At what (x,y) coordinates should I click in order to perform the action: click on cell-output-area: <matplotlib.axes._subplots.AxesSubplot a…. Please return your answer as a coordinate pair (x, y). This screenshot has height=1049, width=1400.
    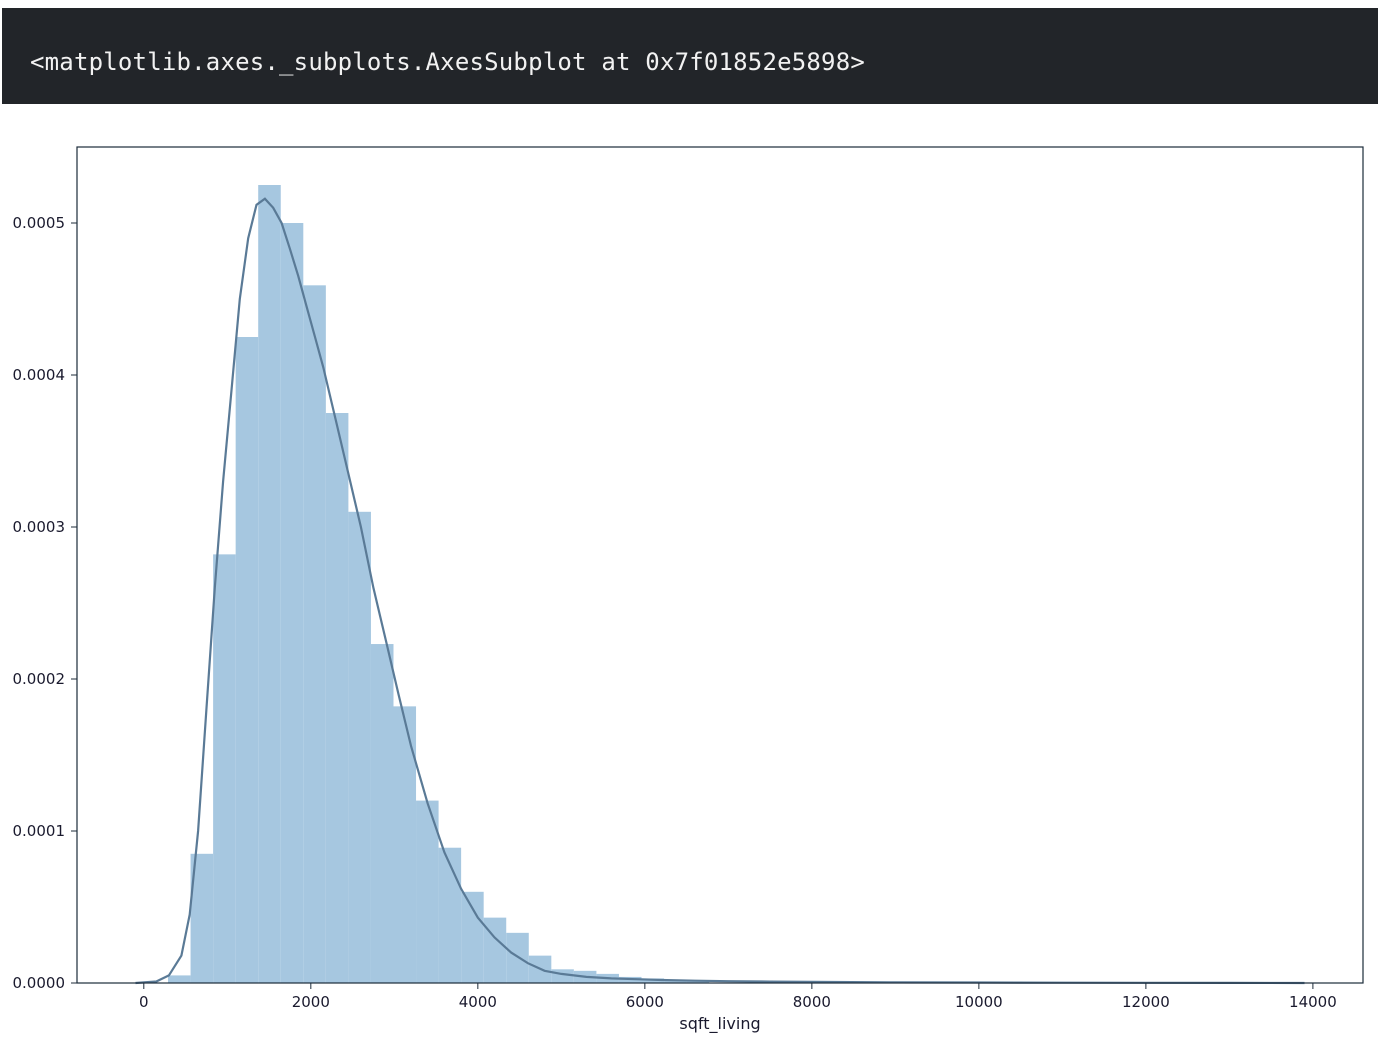
    Looking at the image, I should click on (690, 56).